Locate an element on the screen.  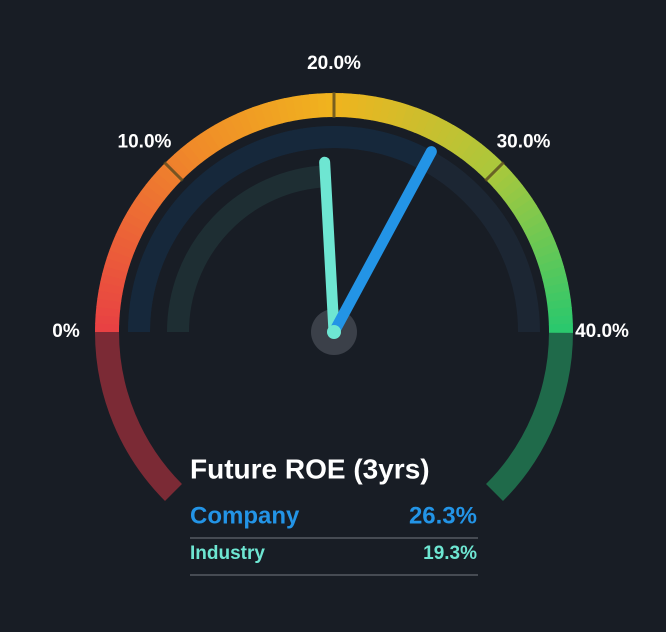
legend-name: Industry is located at coordinates (227, 553).